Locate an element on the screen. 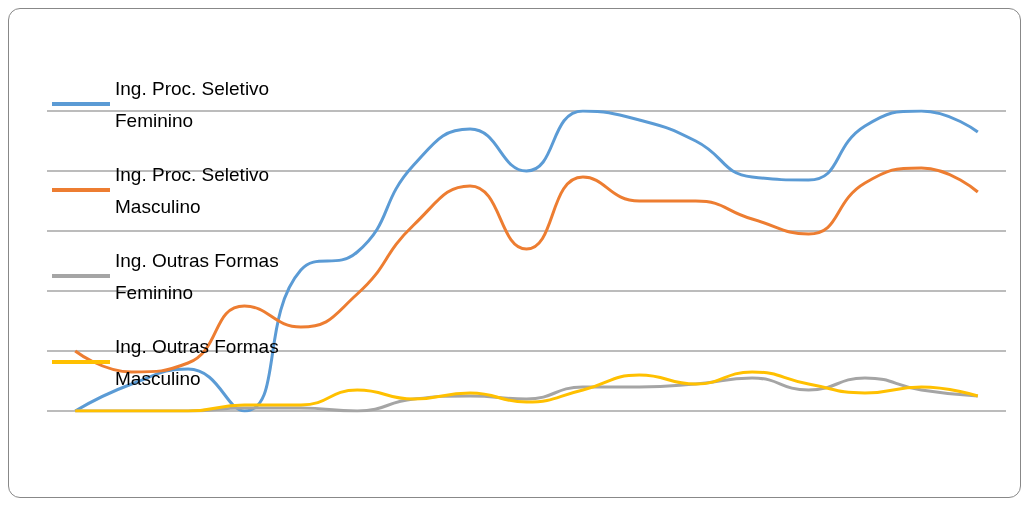  legend-label: Ing. Proc. Seletivo Feminino is located at coordinates (195, 104).